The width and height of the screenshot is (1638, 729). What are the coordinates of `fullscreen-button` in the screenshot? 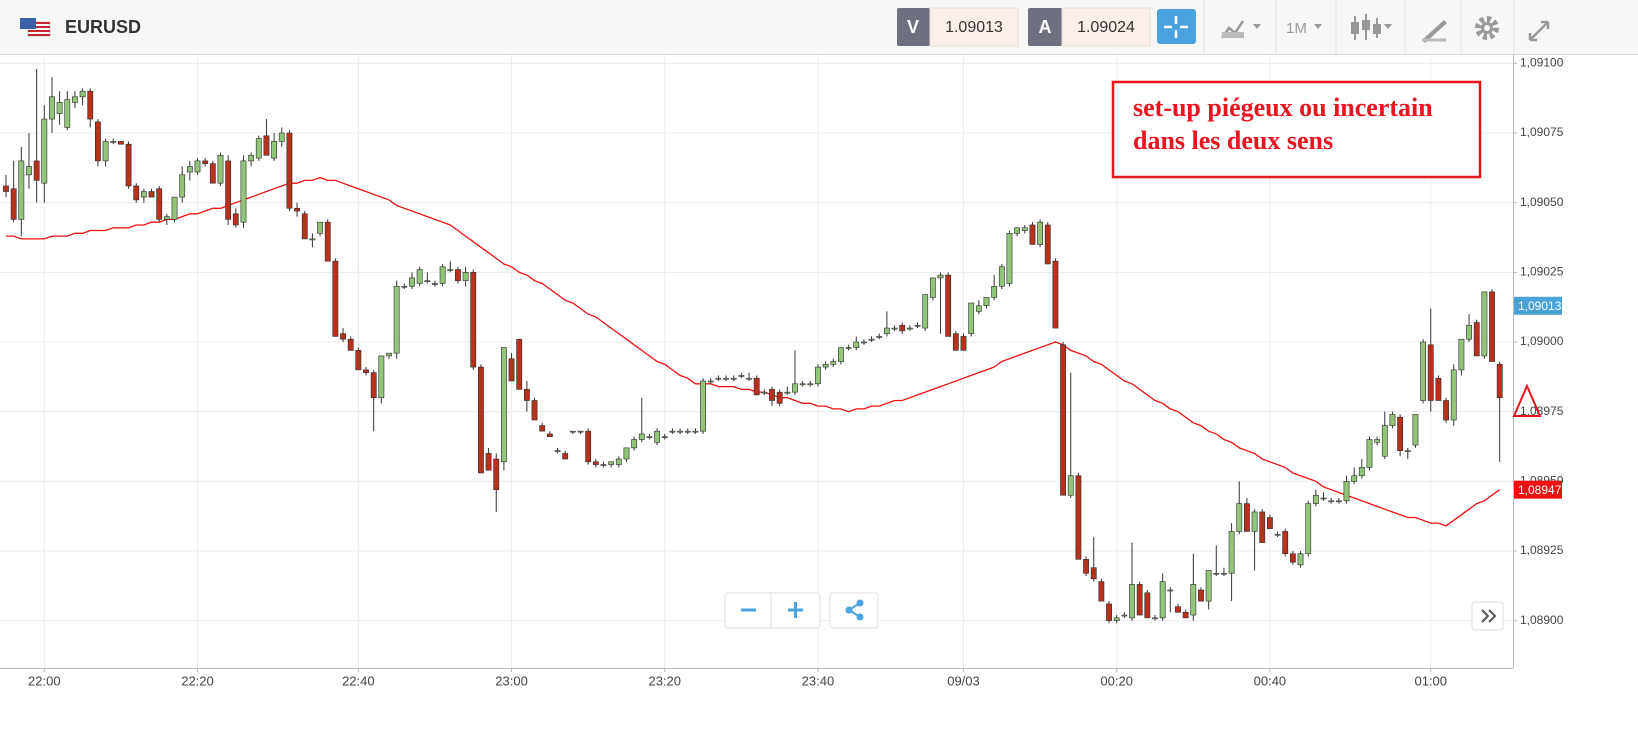 It's located at (1539, 31).